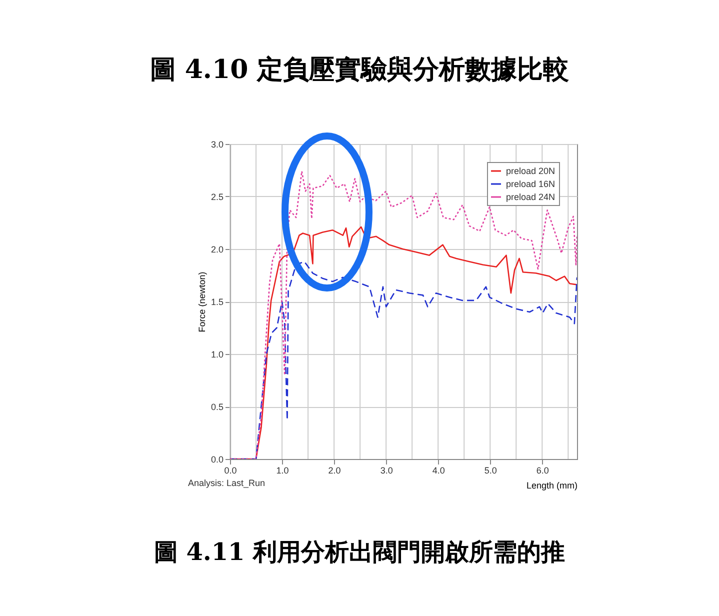 The width and height of the screenshot is (719, 616). What do you see at coordinates (334, 471) in the screenshot?
I see `x-tick-label: 2.0` at bounding box center [334, 471].